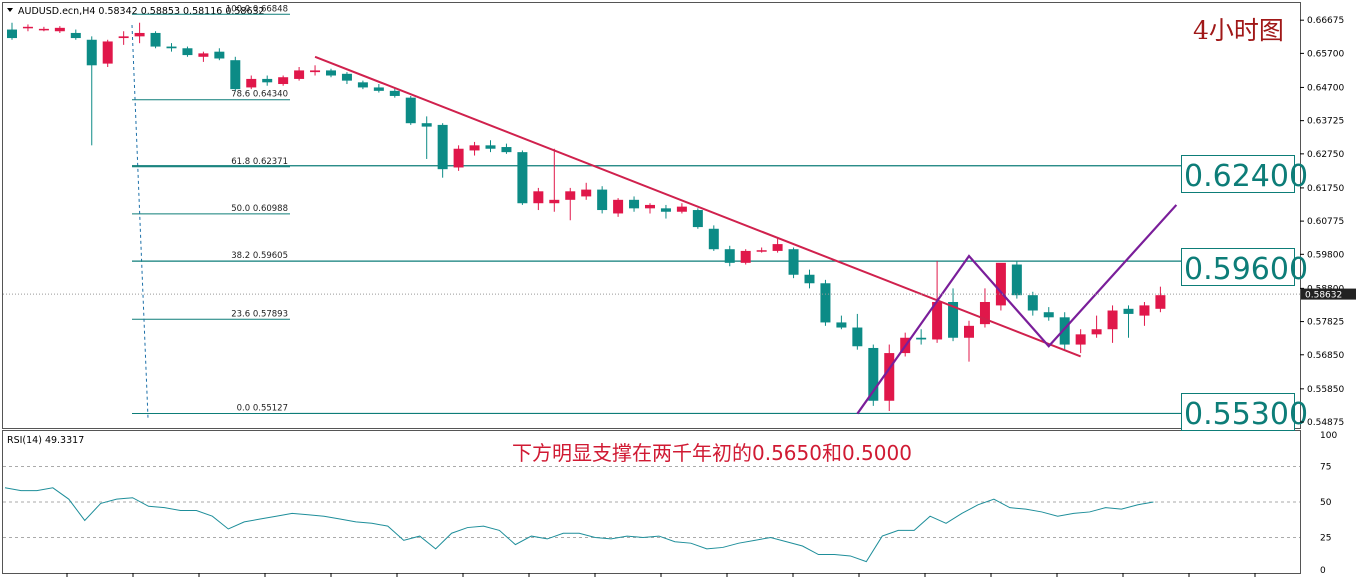  Describe the element at coordinates (1325, 468) in the screenshot. I see `rsi-tick-label: 75` at that location.